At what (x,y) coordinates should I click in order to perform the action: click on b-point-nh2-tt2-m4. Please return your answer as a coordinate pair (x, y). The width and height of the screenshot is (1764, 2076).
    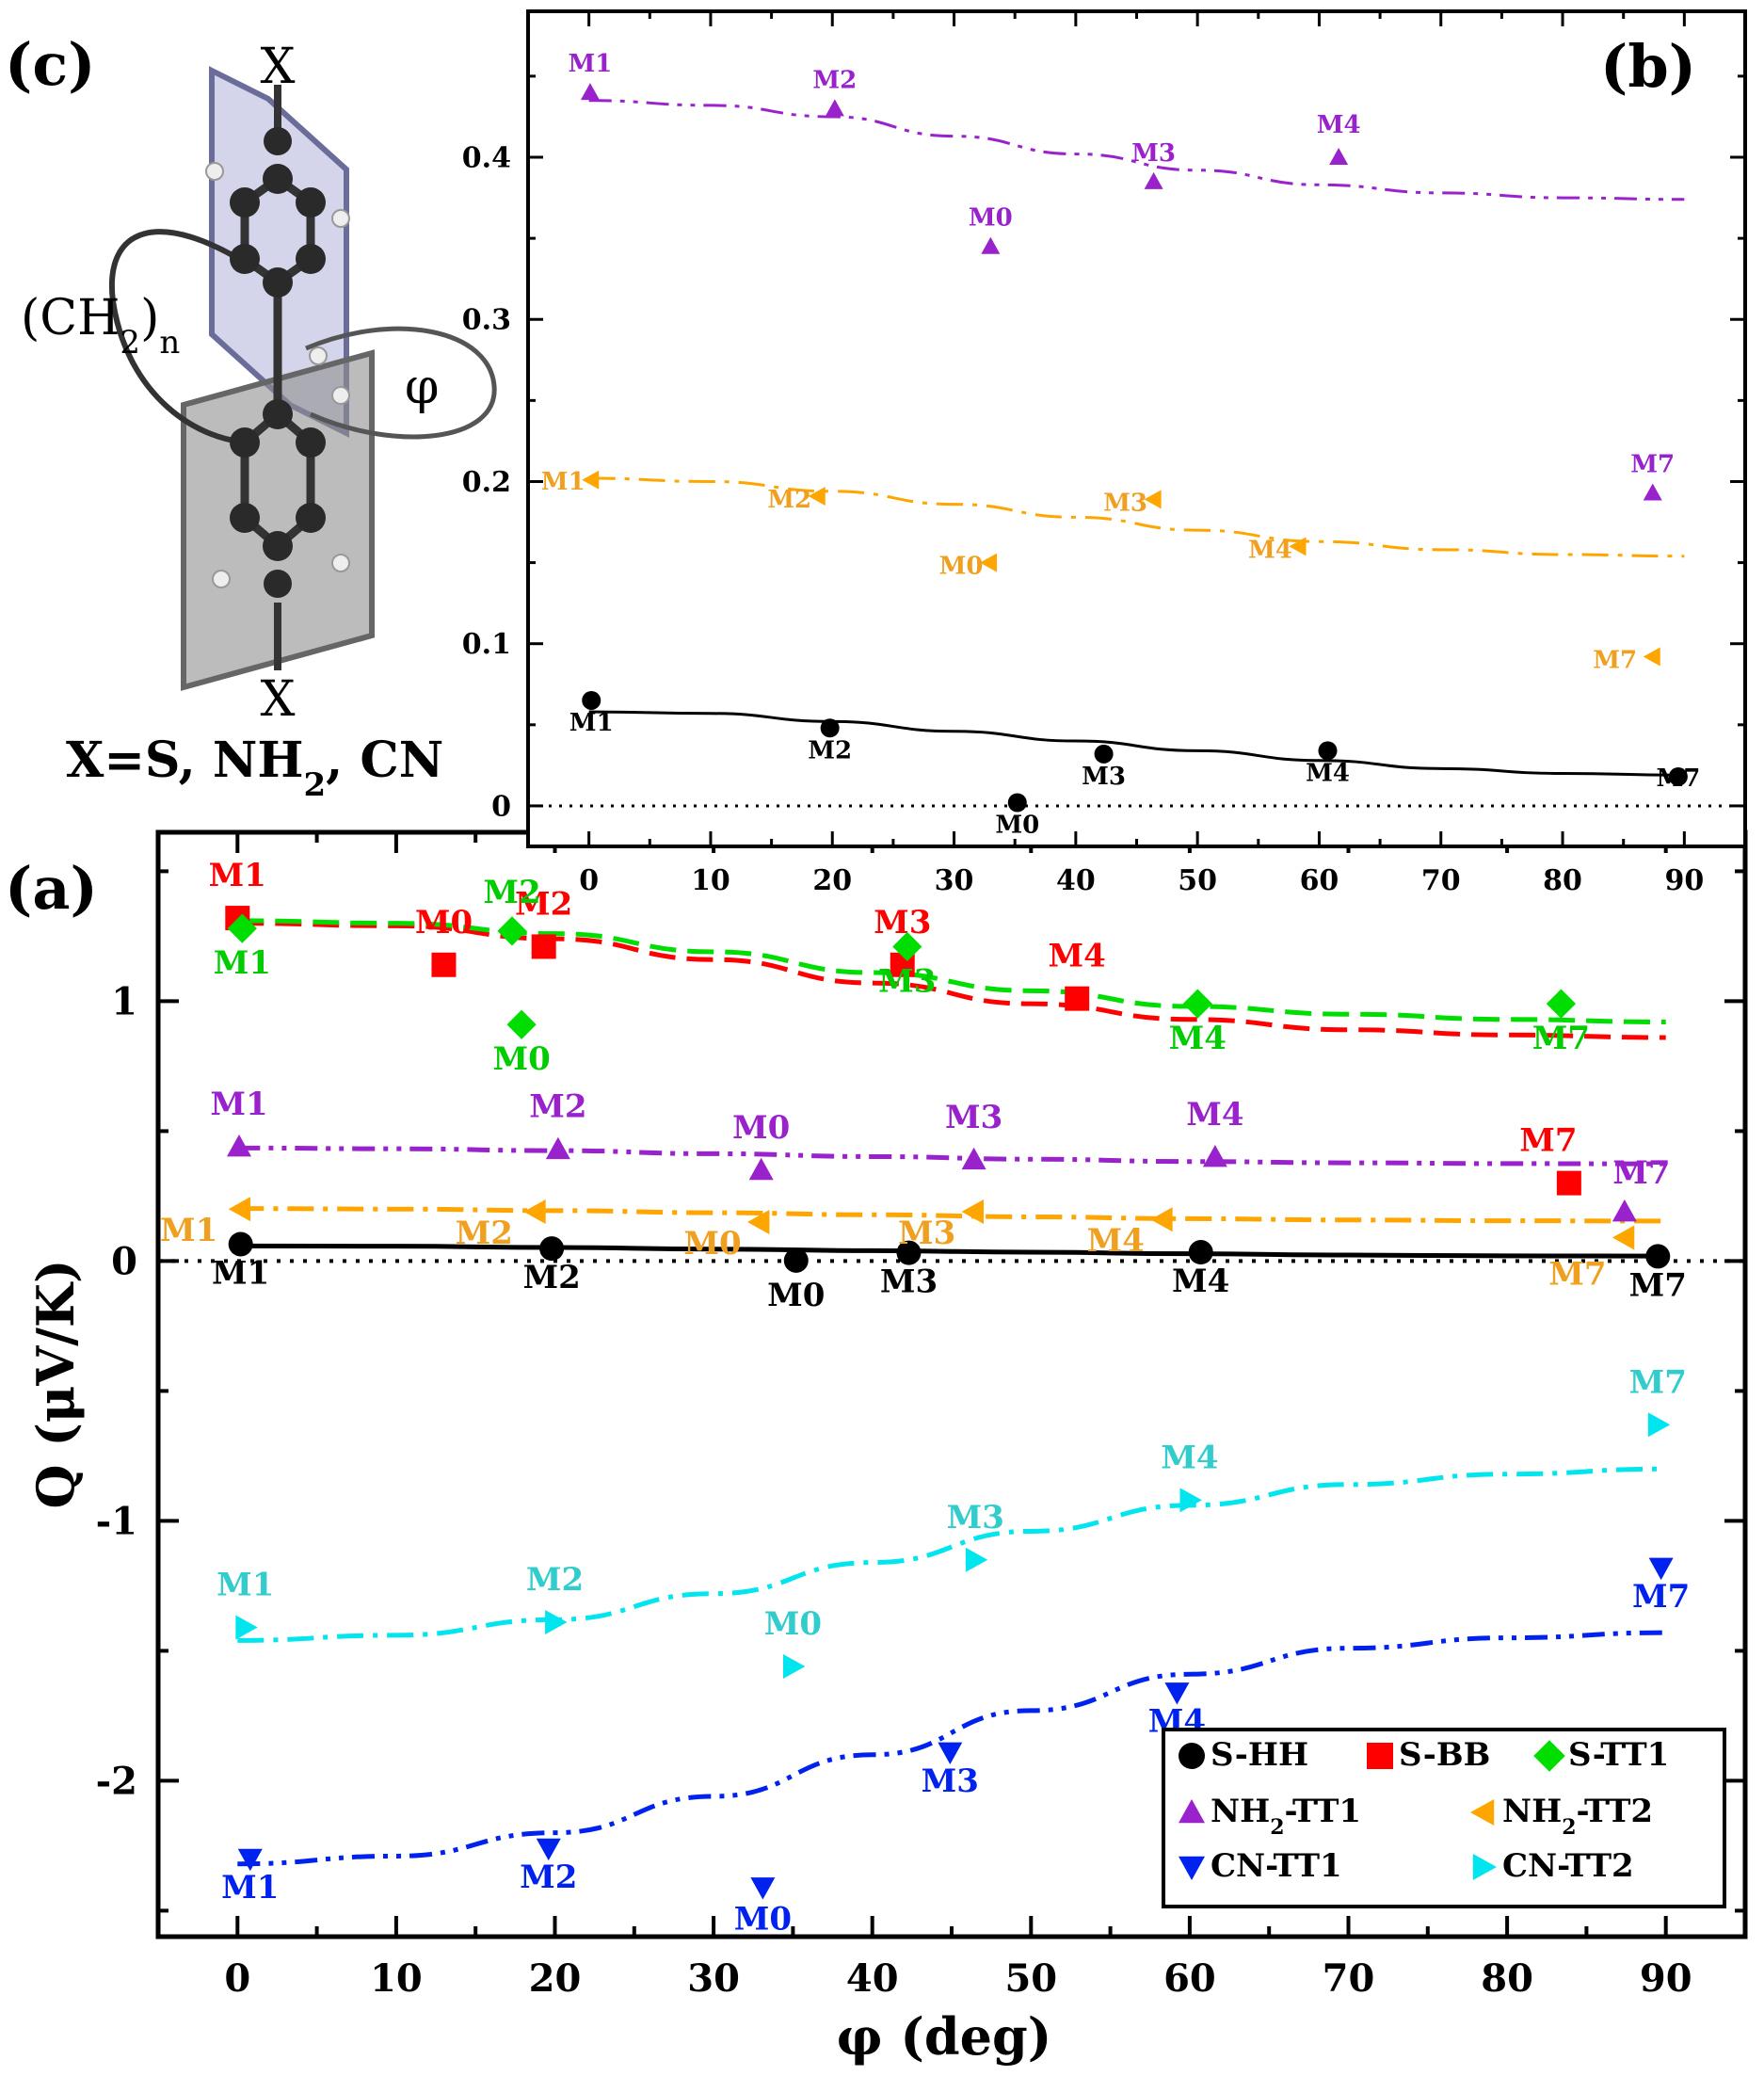
    Looking at the image, I should click on (1298, 546).